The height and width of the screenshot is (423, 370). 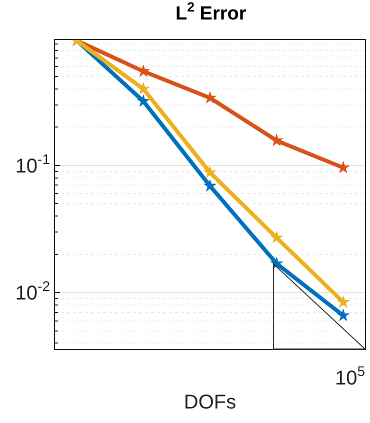 What do you see at coordinates (350, 376) in the screenshot?
I see `text: 10$^{5}$` at bounding box center [350, 376].